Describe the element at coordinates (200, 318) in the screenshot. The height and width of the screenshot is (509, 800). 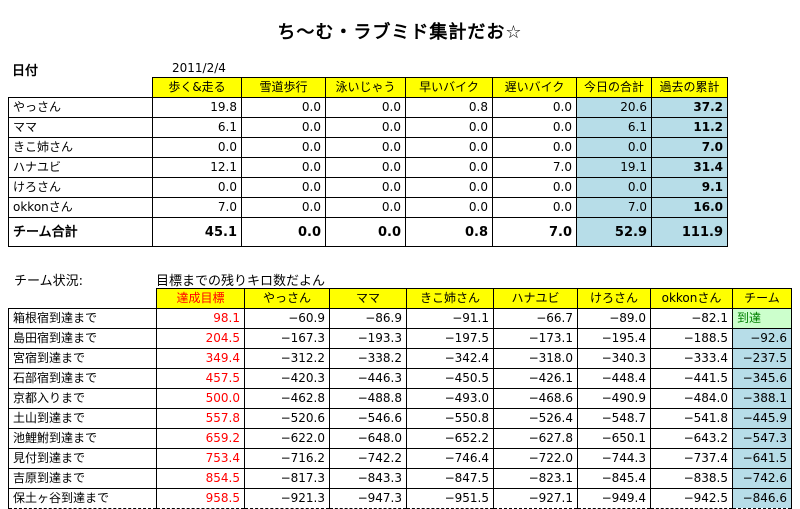
I see `value-cell: 98.1` at that location.